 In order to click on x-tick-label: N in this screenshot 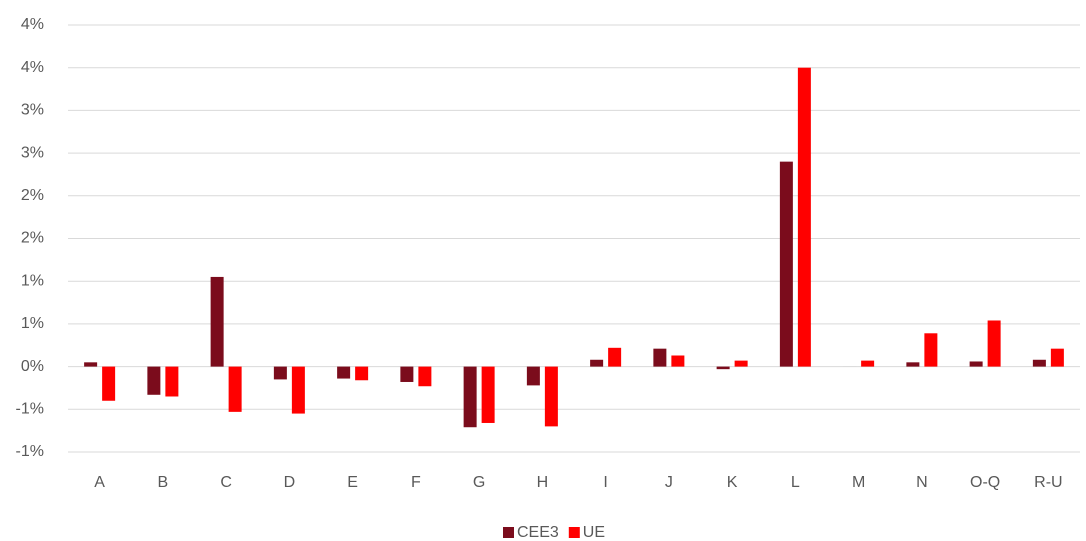, I will do `click(922, 482)`.